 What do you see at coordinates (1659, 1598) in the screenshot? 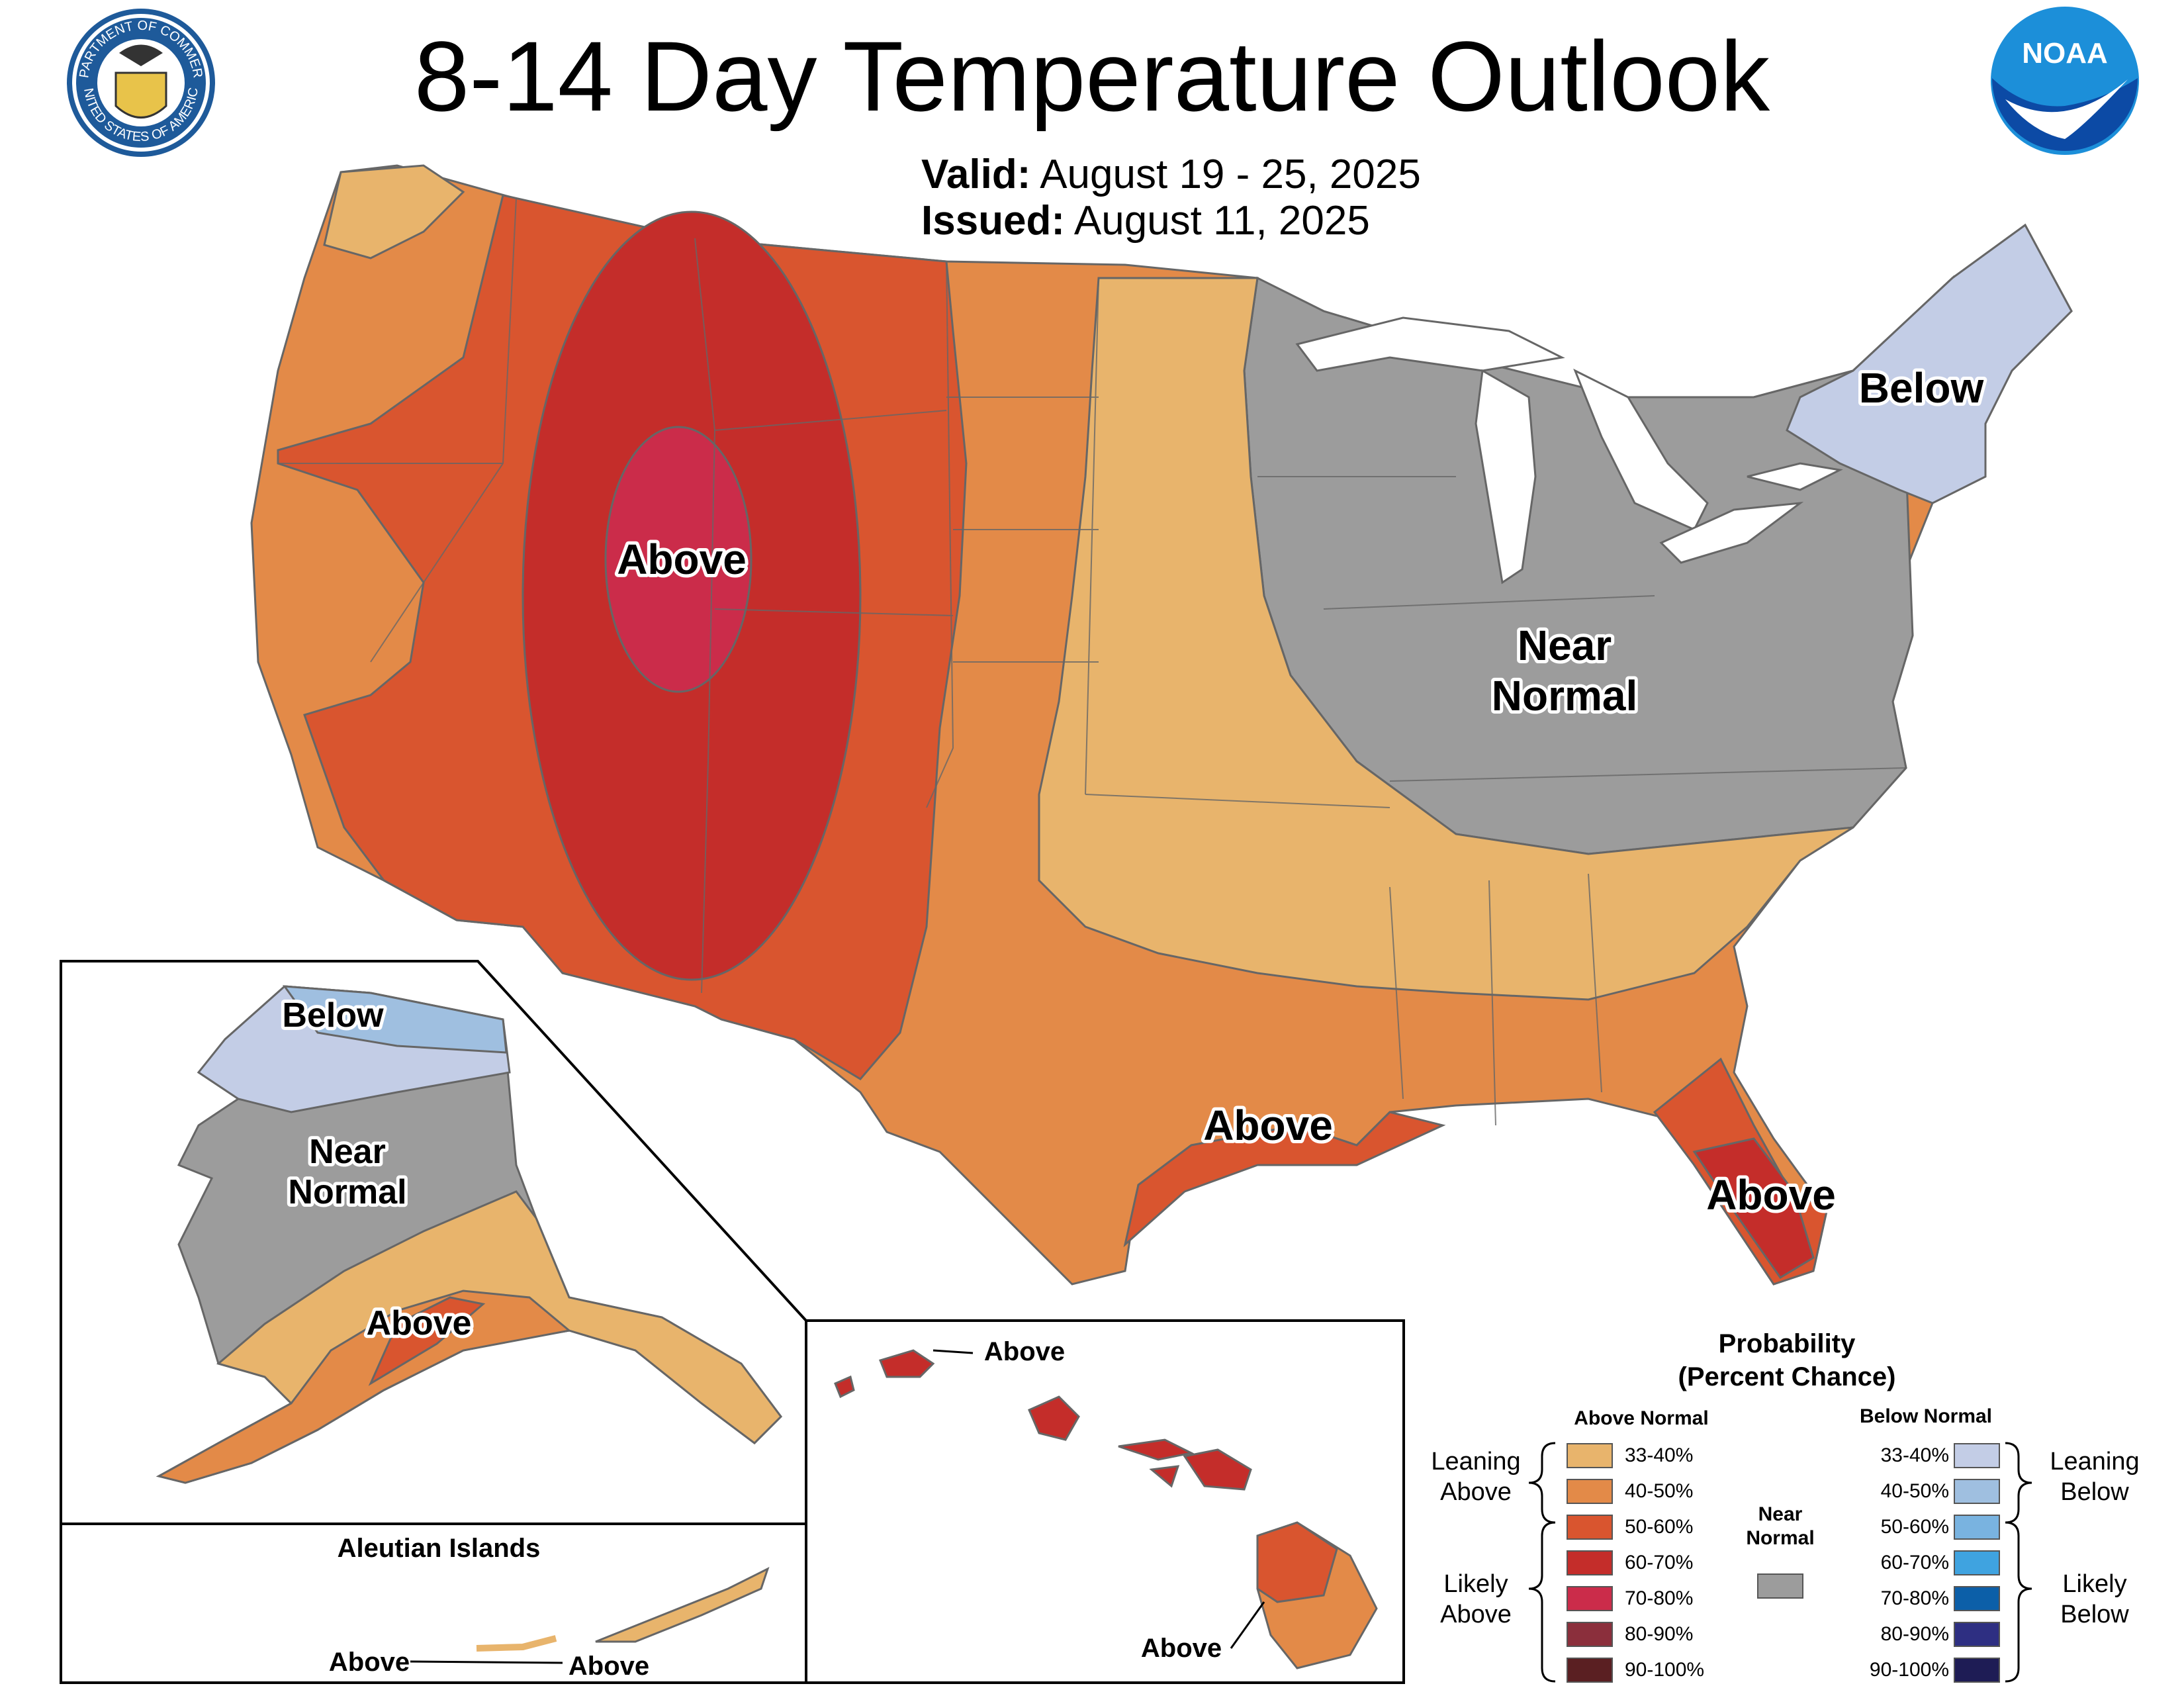
I see `legend-above-range-4: 70-80%` at bounding box center [1659, 1598].